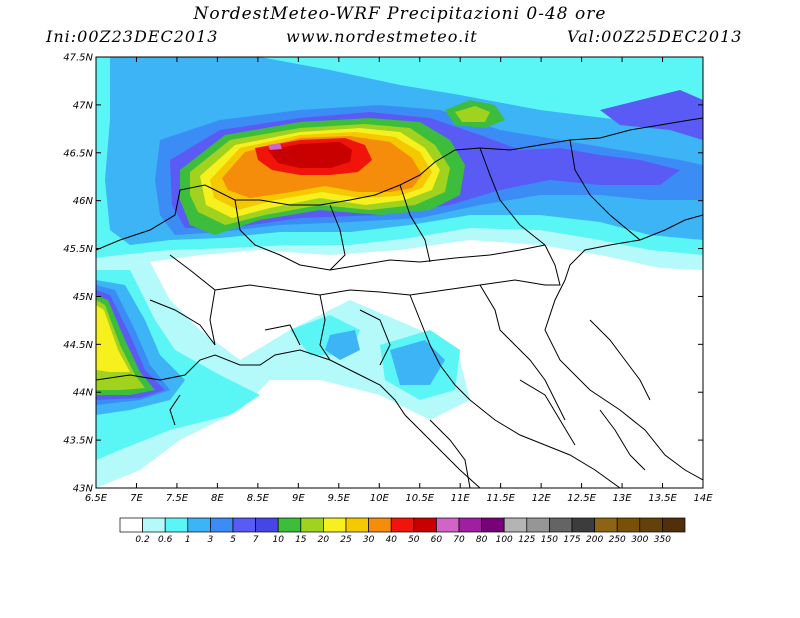 Image resolution: width=800 pixels, height=618 pixels. What do you see at coordinates (594, 540) in the screenshot?
I see `legend-label: 200` at bounding box center [594, 540].